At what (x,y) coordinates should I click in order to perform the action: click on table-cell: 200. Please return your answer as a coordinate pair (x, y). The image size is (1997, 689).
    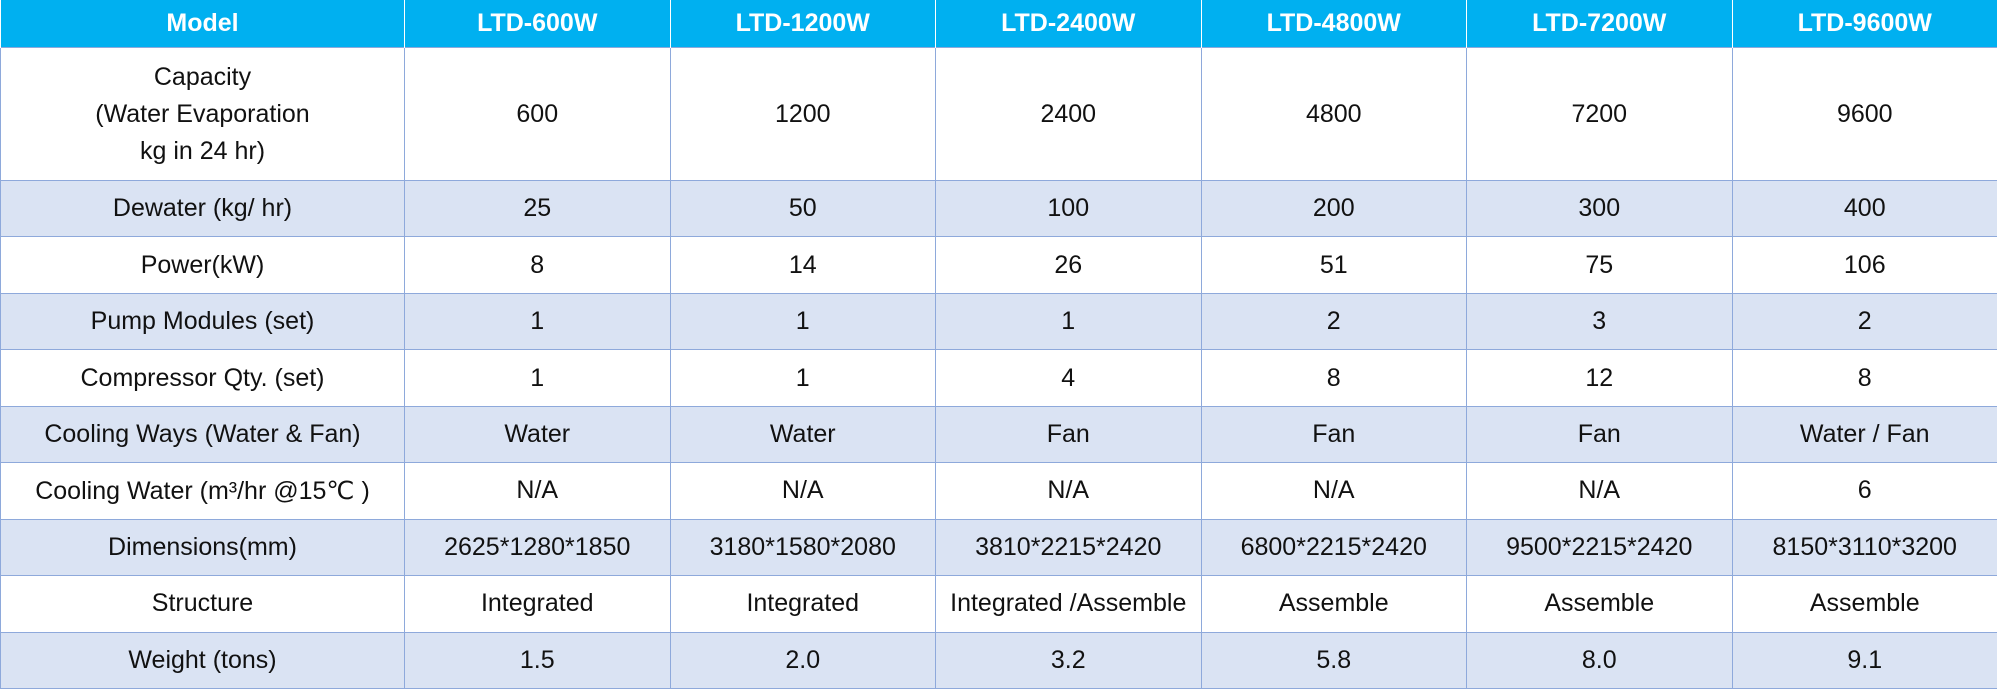
    Looking at the image, I should click on (1333, 209).